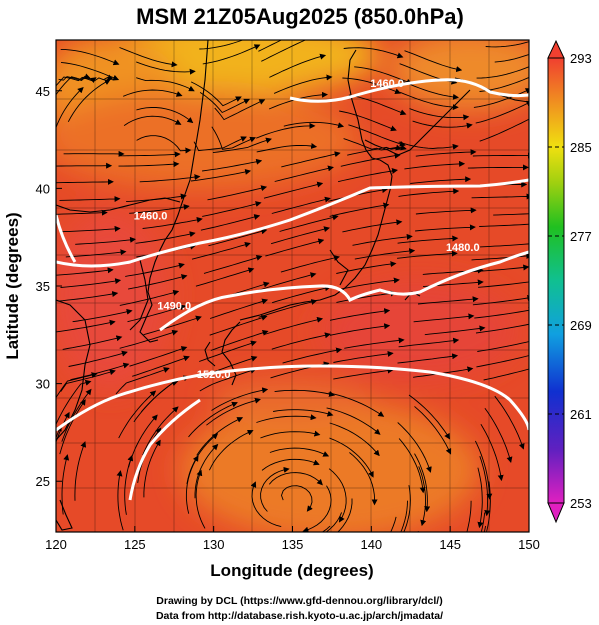 The height and width of the screenshot is (625, 599). Describe the element at coordinates (581, 58) in the screenshot. I see `colorbar-tick-label: 293` at that location.